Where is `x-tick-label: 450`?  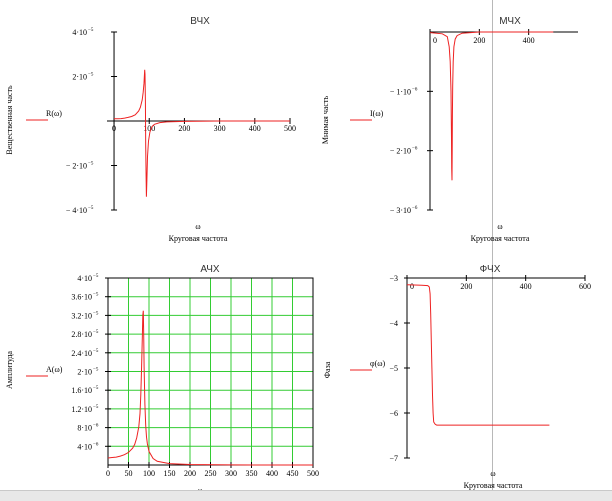 x-tick-label: 450 is located at coordinates (293, 473).